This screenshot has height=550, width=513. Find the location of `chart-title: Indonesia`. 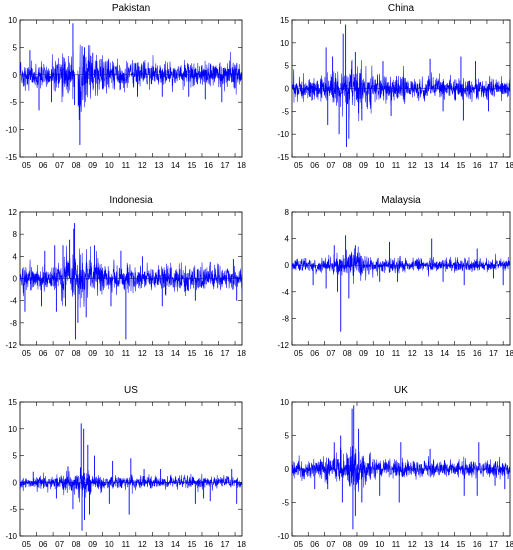

chart-title: Indonesia is located at coordinates (131, 200).